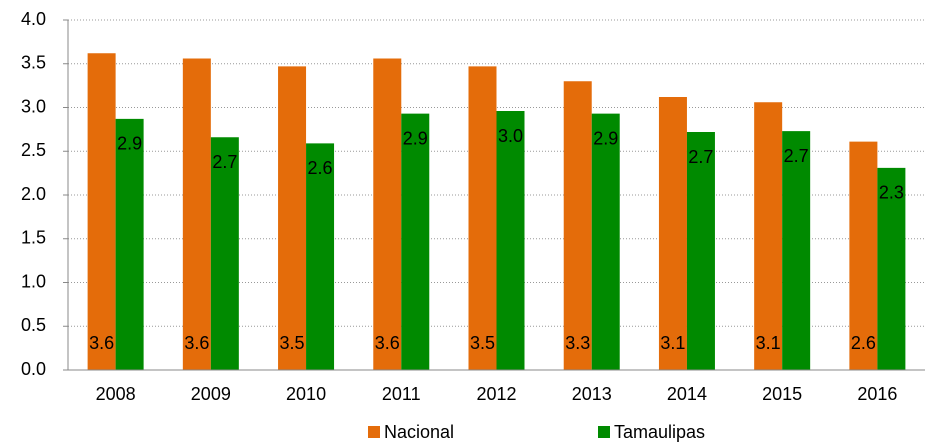  Describe the element at coordinates (33, 238) in the screenshot. I see `y-tick-label: 1.5` at that location.